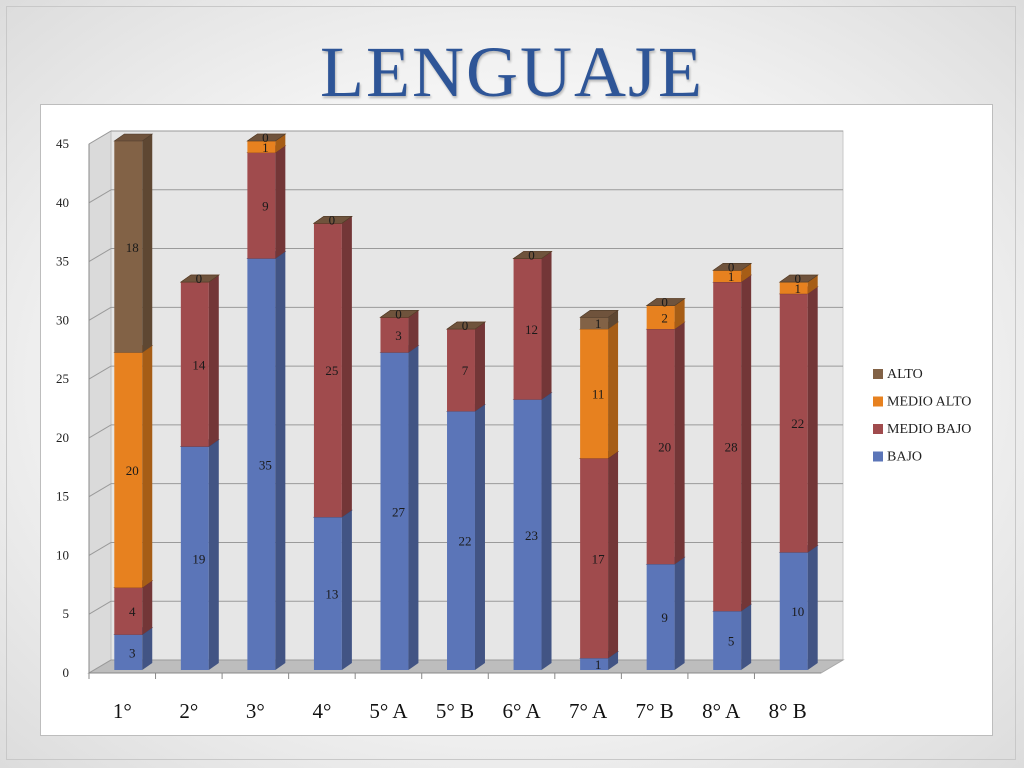  Describe the element at coordinates (599, 558) in the screenshot. I see `data-label: 17` at that location.